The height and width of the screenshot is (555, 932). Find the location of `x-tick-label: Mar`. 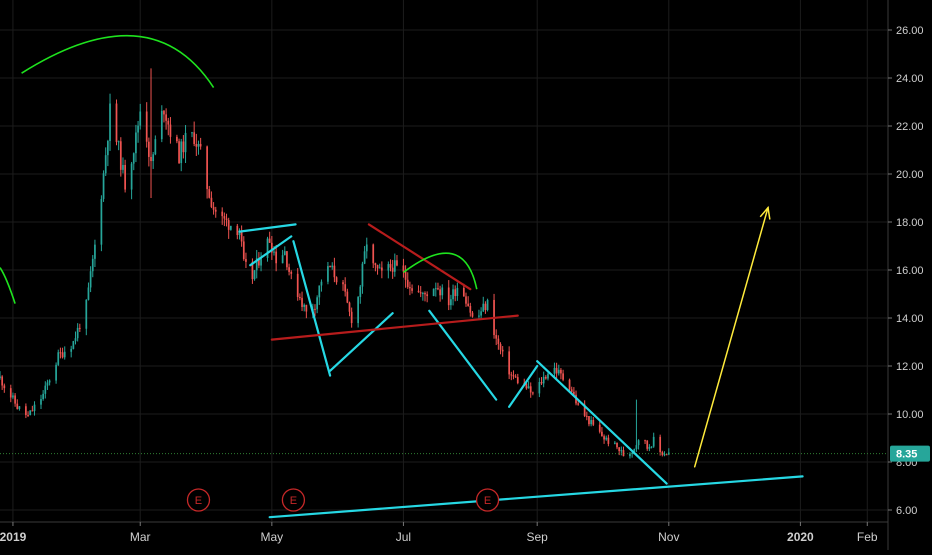

x-tick-label: Mar is located at coordinates (140, 537).